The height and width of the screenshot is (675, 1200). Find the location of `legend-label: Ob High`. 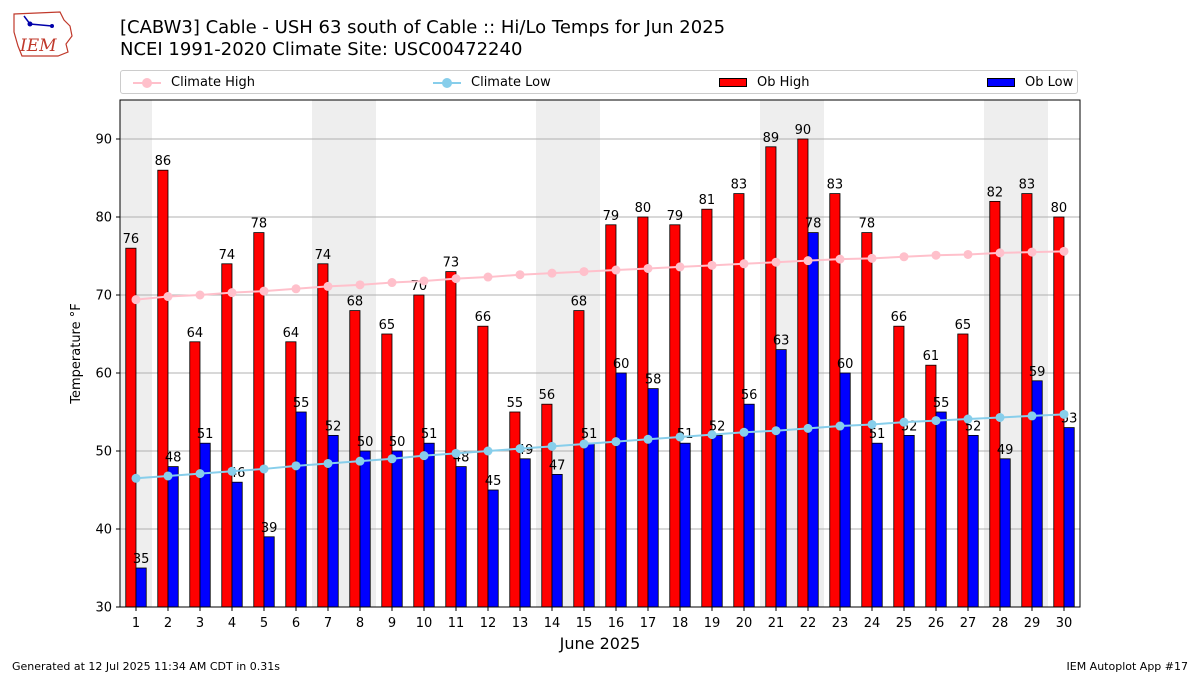

legend-label: Ob High is located at coordinates (783, 82).